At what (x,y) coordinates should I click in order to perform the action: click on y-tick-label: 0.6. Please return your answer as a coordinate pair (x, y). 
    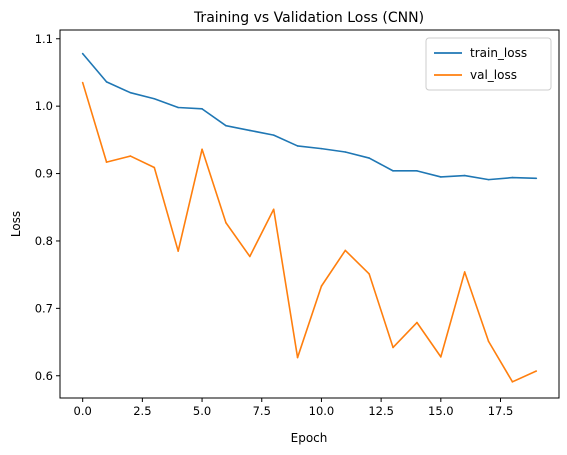
    Looking at the image, I should click on (44, 376).